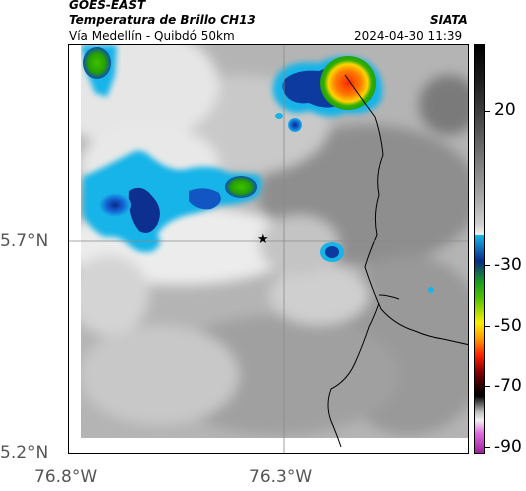 Image resolution: width=526 pixels, height=491 pixels. I want to click on map-left-margin, so click(75, 249).